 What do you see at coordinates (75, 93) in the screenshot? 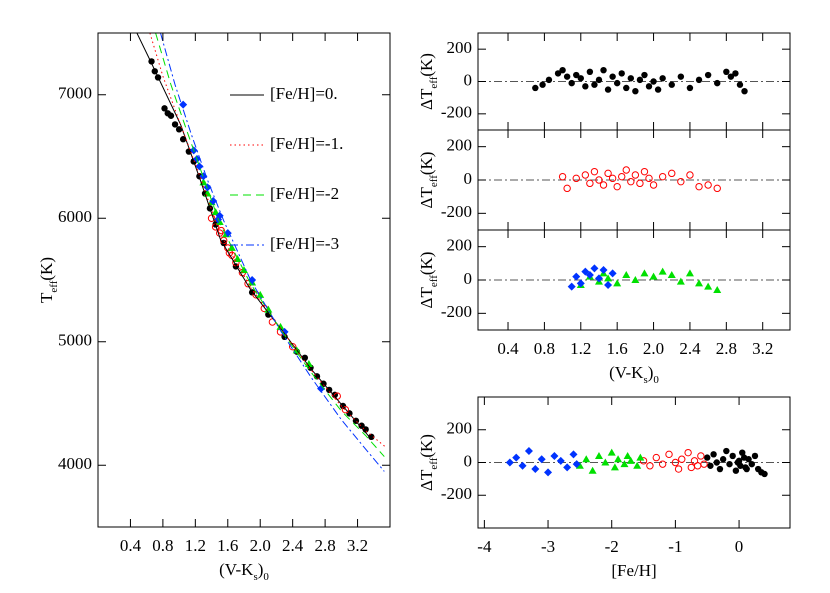
I see `y-tick-label: 7000` at bounding box center [75, 93].